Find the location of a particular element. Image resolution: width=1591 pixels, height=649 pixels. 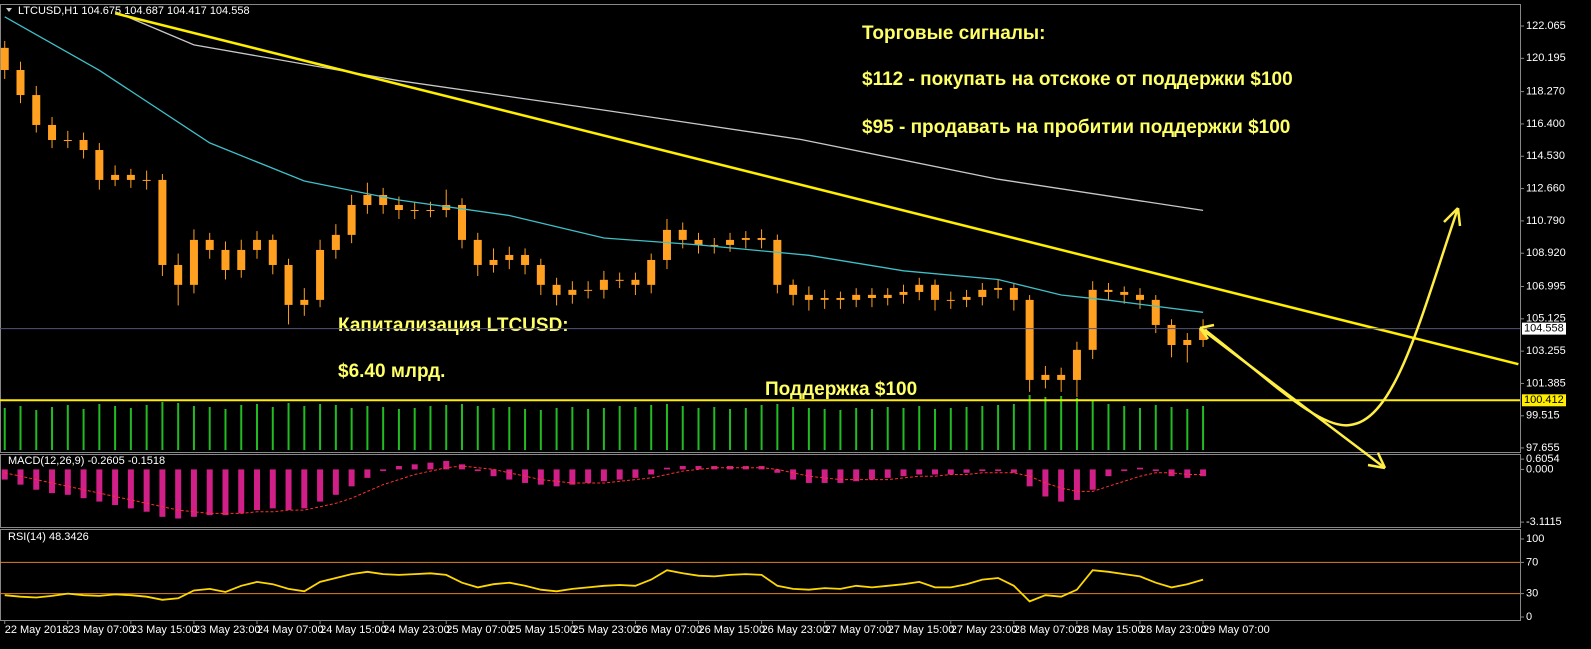

x-tick-label: 25 May 15:00 is located at coordinates (542, 630).